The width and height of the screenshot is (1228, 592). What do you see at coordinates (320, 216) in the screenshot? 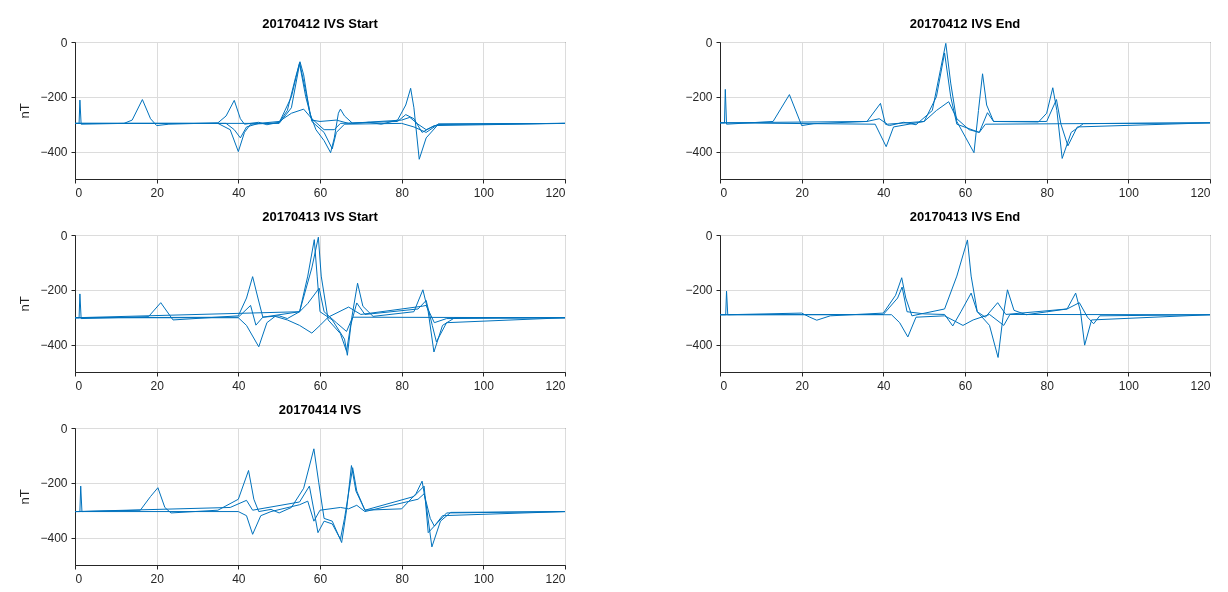
I see `chart-title: 20170413 IVS Start` at bounding box center [320, 216].